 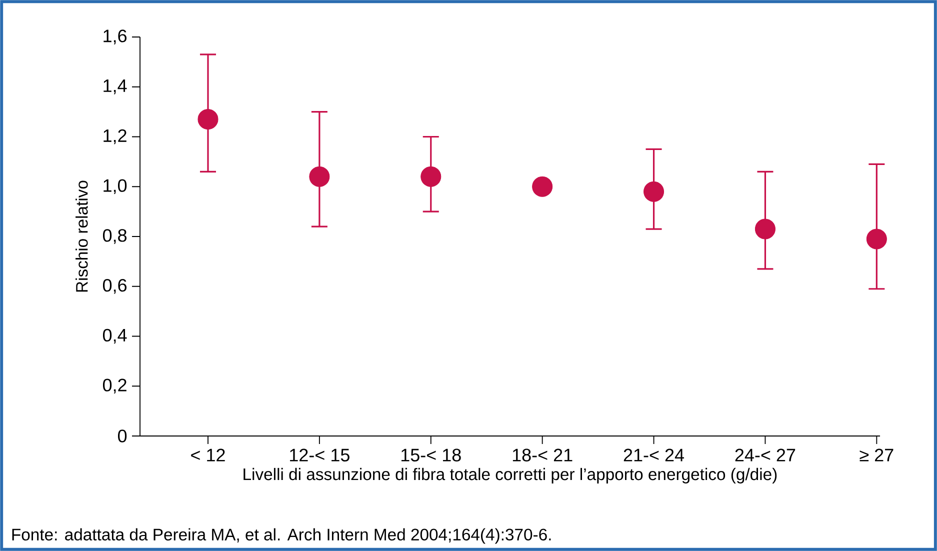 What do you see at coordinates (115, 37) in the screenshot?
I see `y-tick-label: 1,6` at bounding box center [115, 37].